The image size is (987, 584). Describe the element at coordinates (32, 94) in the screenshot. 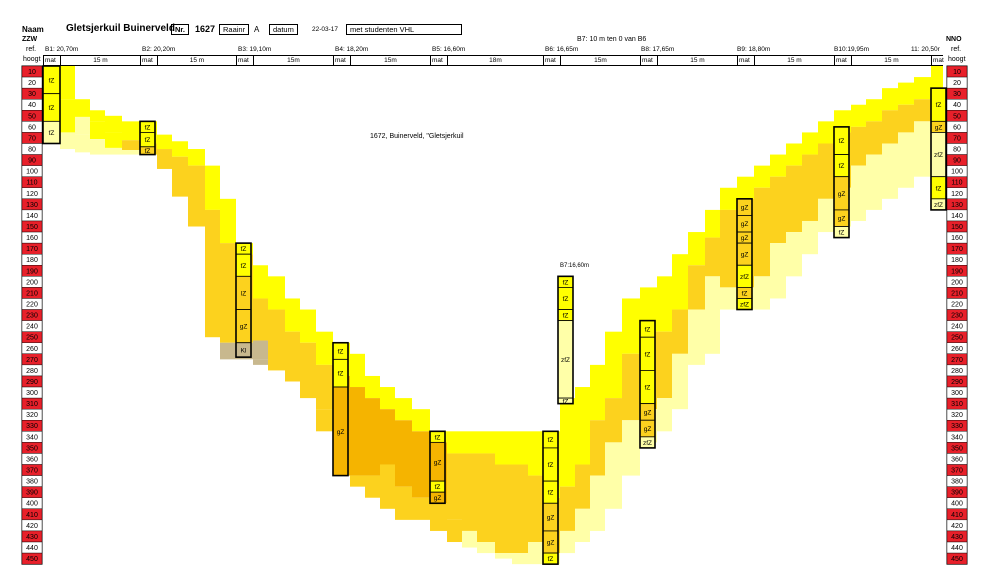

I see `depth-tick-label-left: 30` at that location.